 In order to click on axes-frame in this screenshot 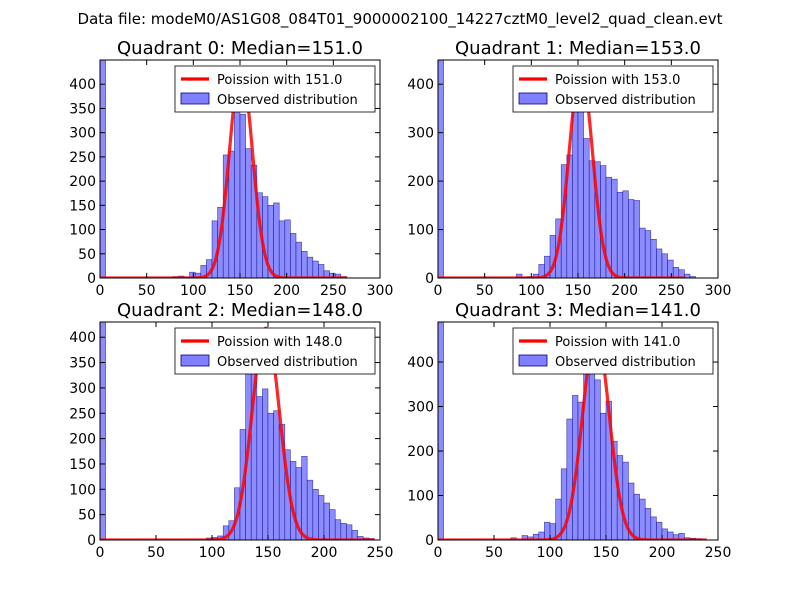, I will do `click(240, 431)`.